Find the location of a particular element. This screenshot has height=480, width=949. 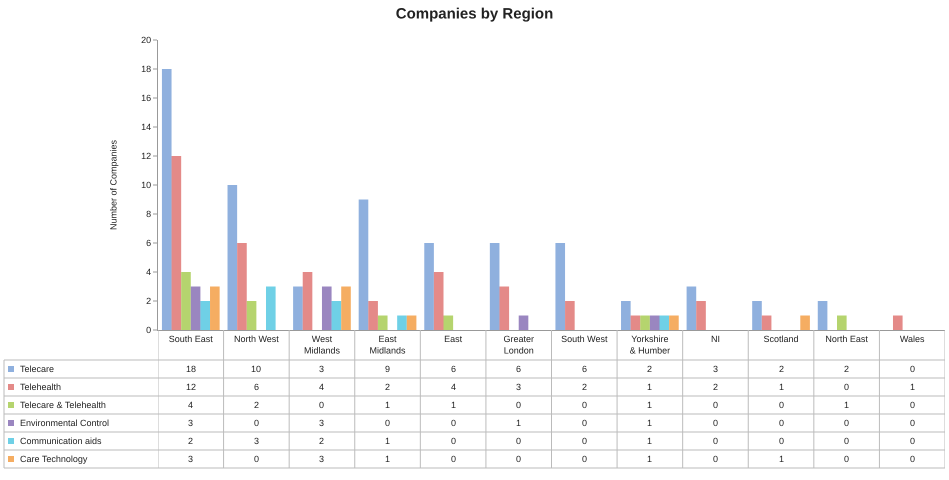

legend-label: Telecare is located at coordinates (37, 369).